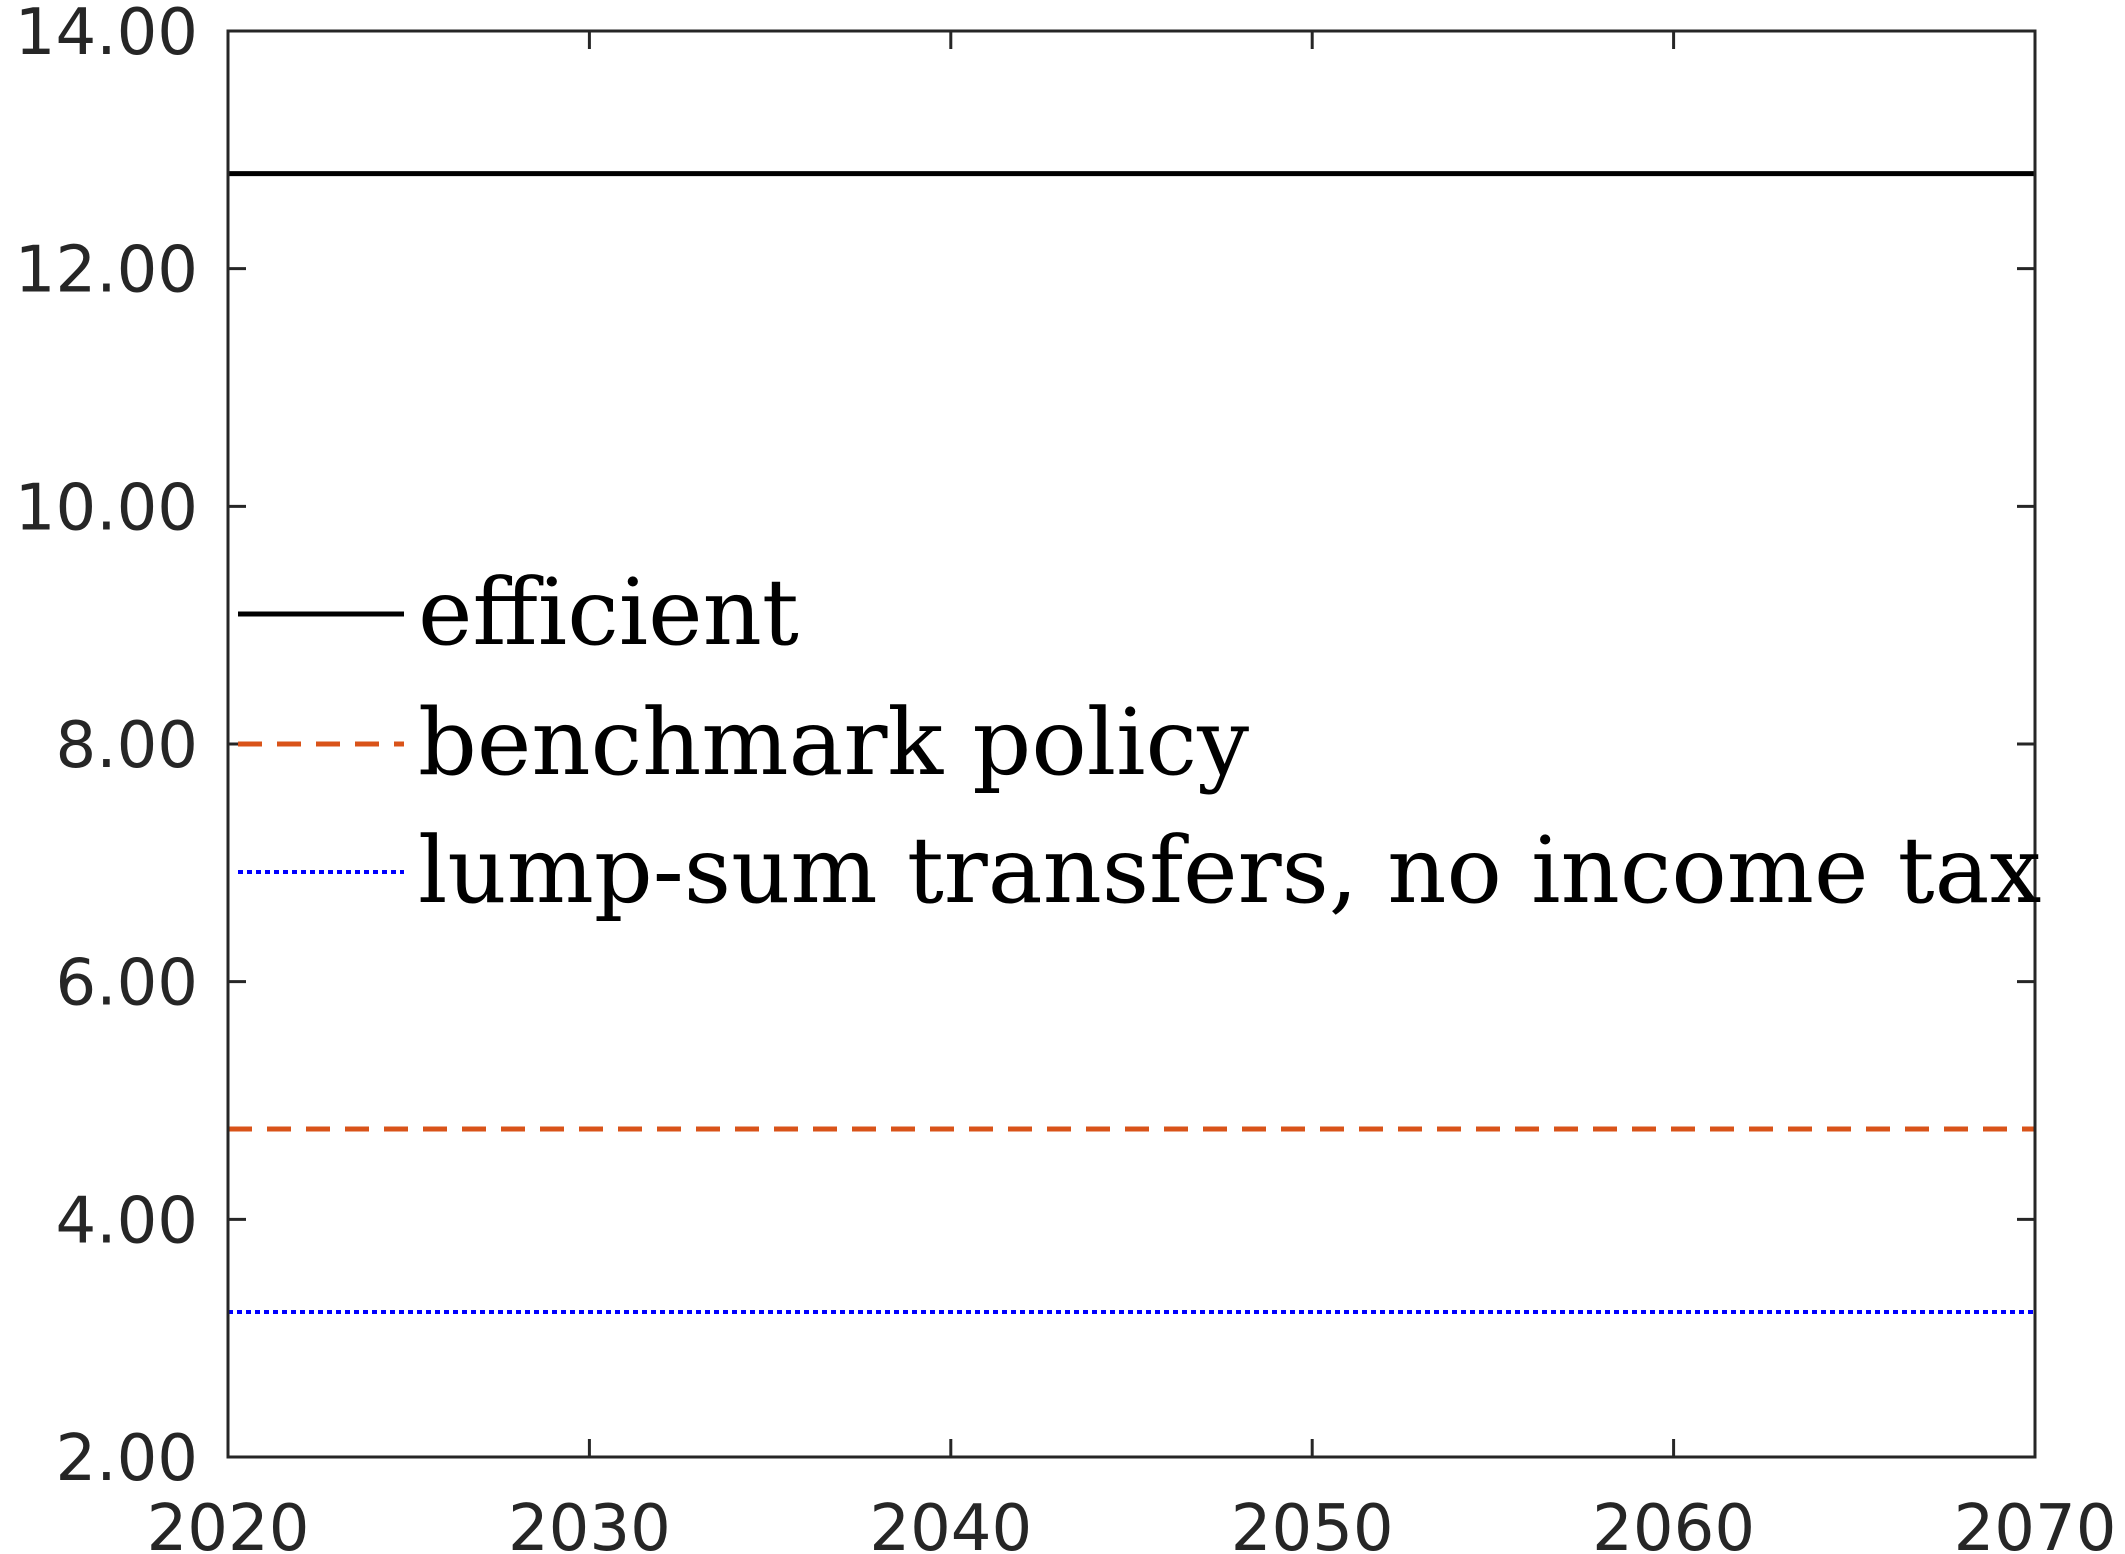 This screenshot has width=2125, height=1554. Describe the element at coordinates (589, 1523) in the screenshot. I see `x-tick-label-1: 2030` at that location.